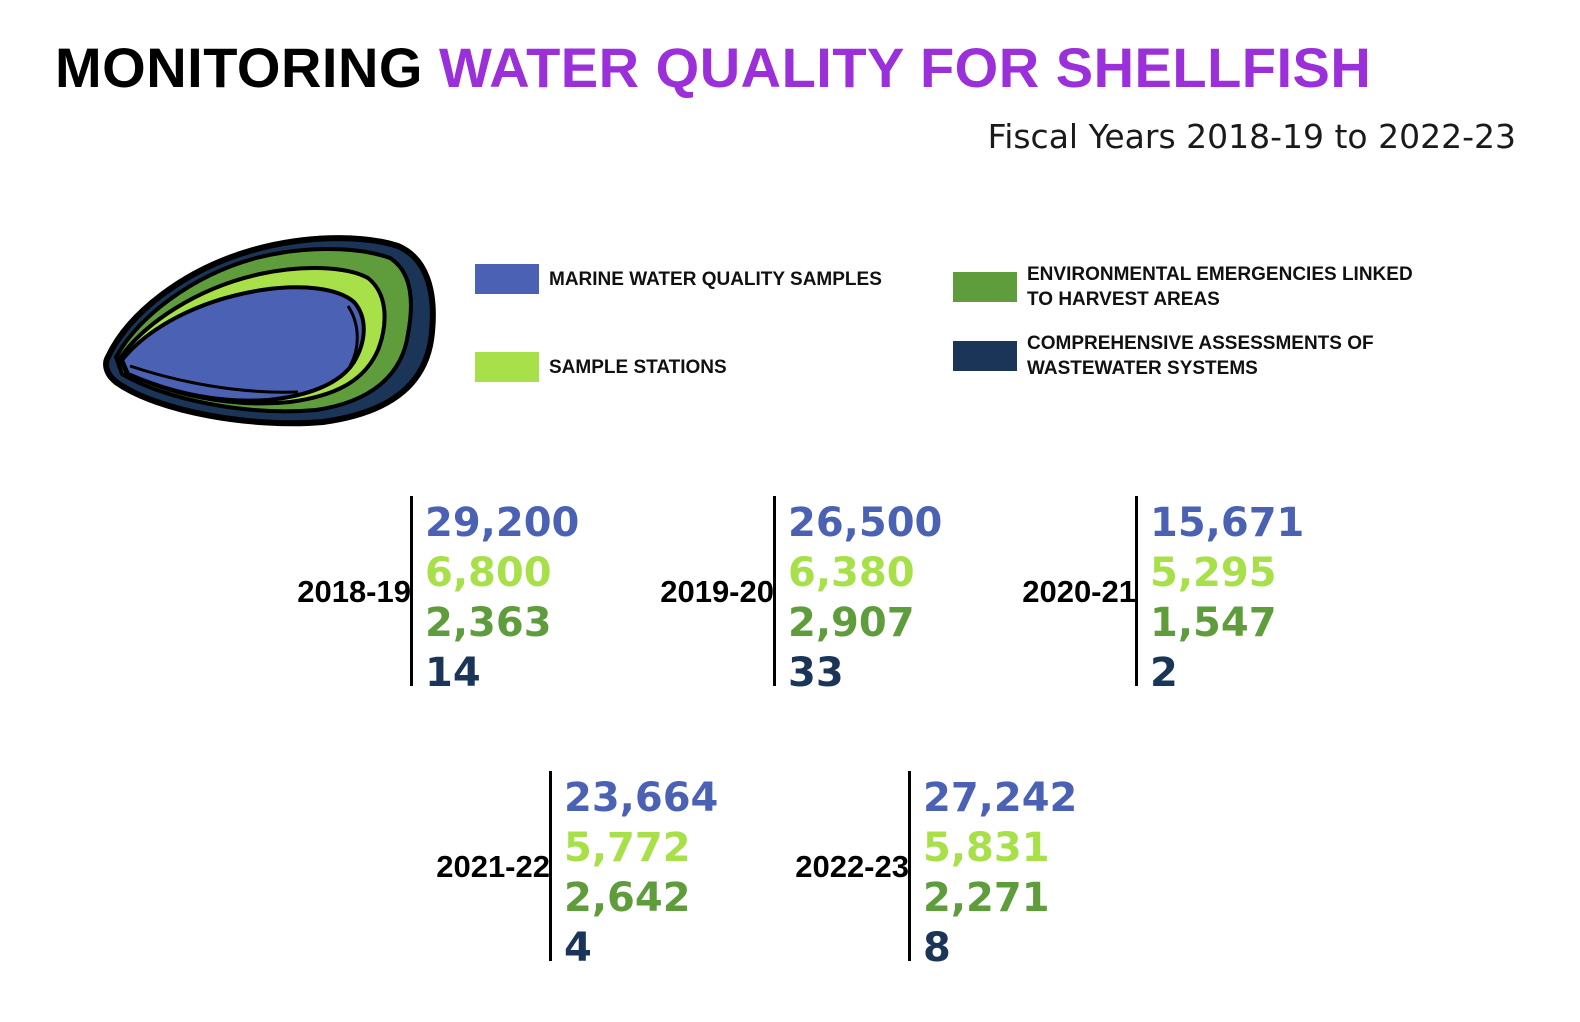  I want to click on legend-swatch-assessments, so click(985, 356).